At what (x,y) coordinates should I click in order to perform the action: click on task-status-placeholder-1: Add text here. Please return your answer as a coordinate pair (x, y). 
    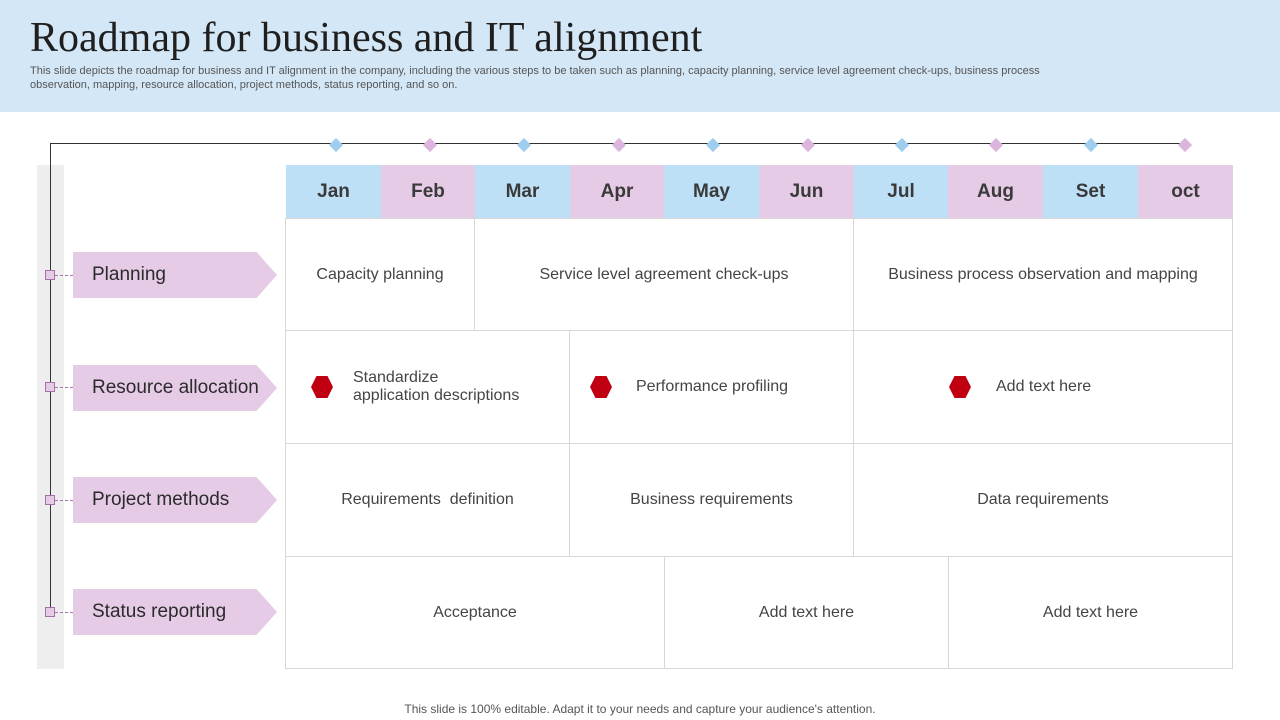
    Looking at the image, I should click on (806, 612).